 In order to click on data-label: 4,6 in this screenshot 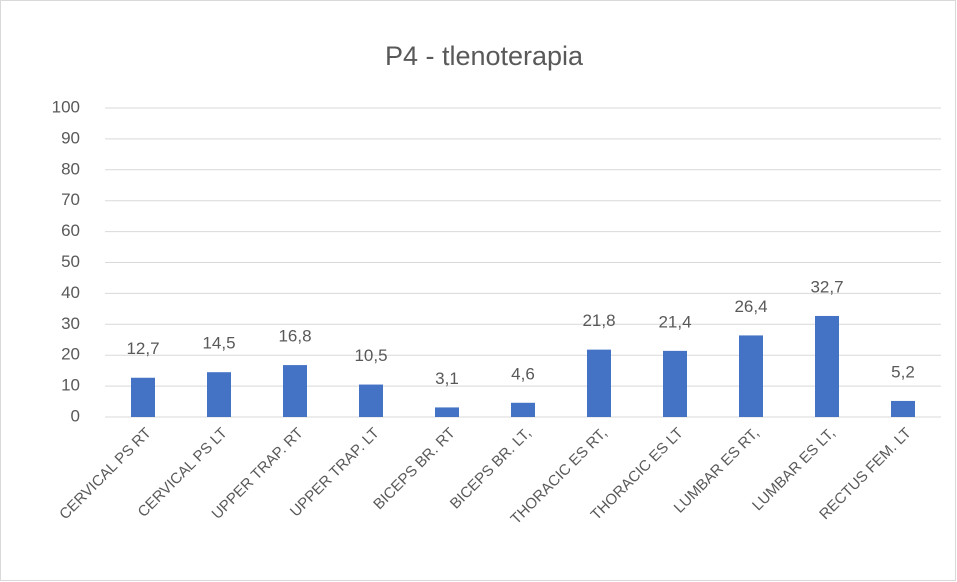, I will do `click(523, 373)`.